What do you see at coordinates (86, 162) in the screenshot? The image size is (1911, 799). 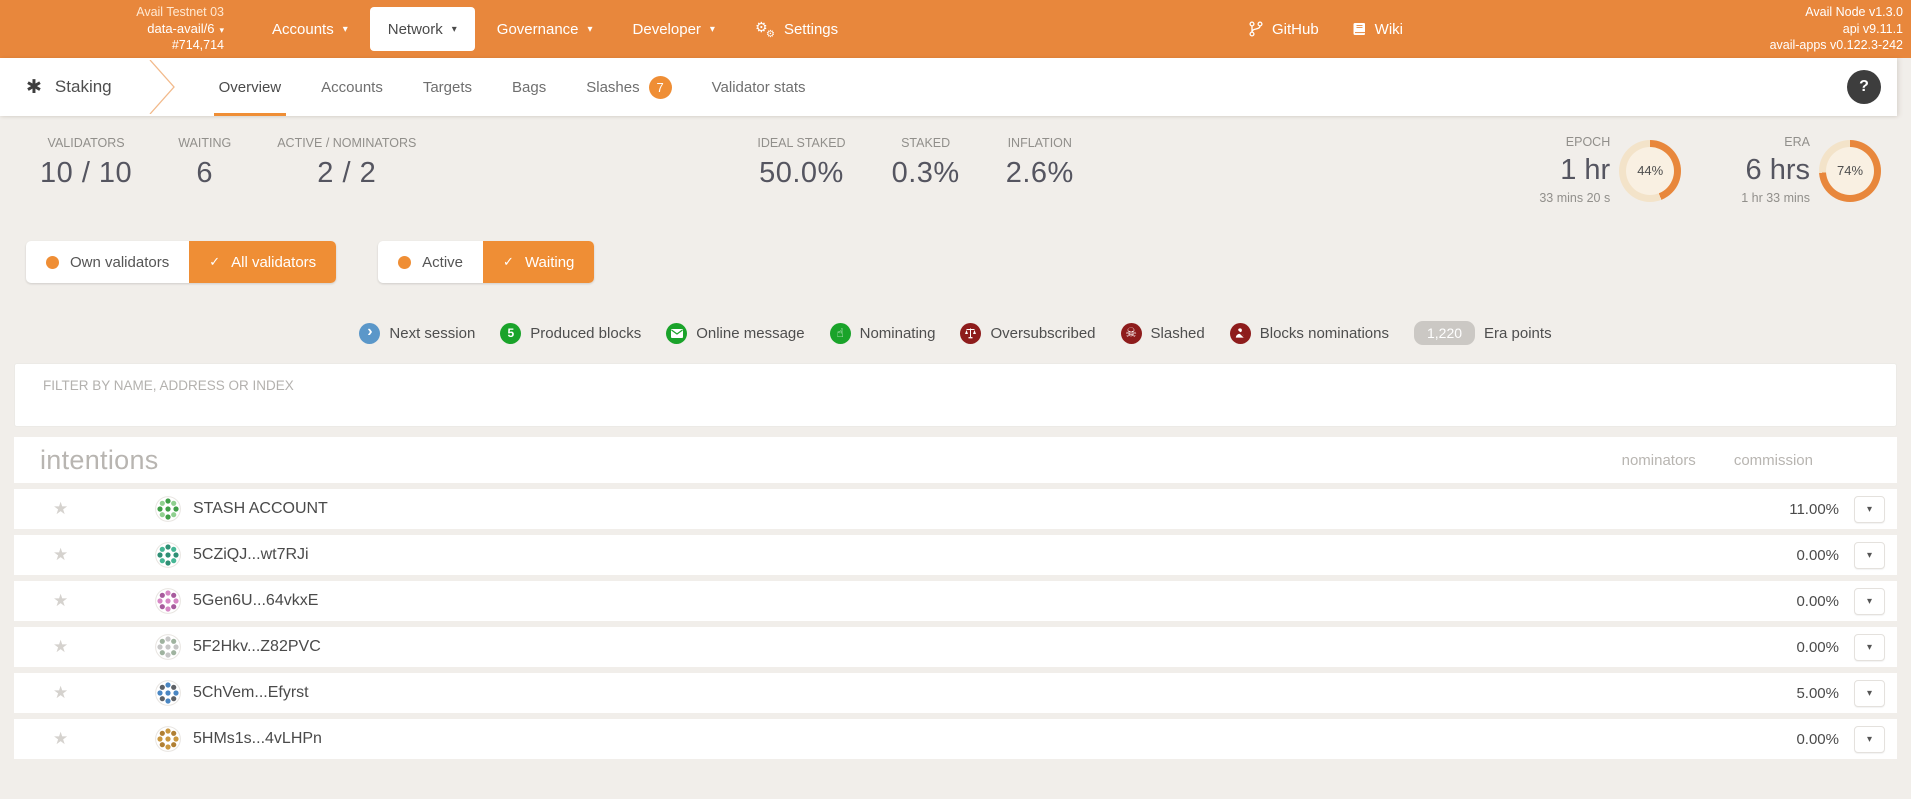 I see `stat-validators: VALIDATORS 10 / 10` at bounding box center [86, 162].